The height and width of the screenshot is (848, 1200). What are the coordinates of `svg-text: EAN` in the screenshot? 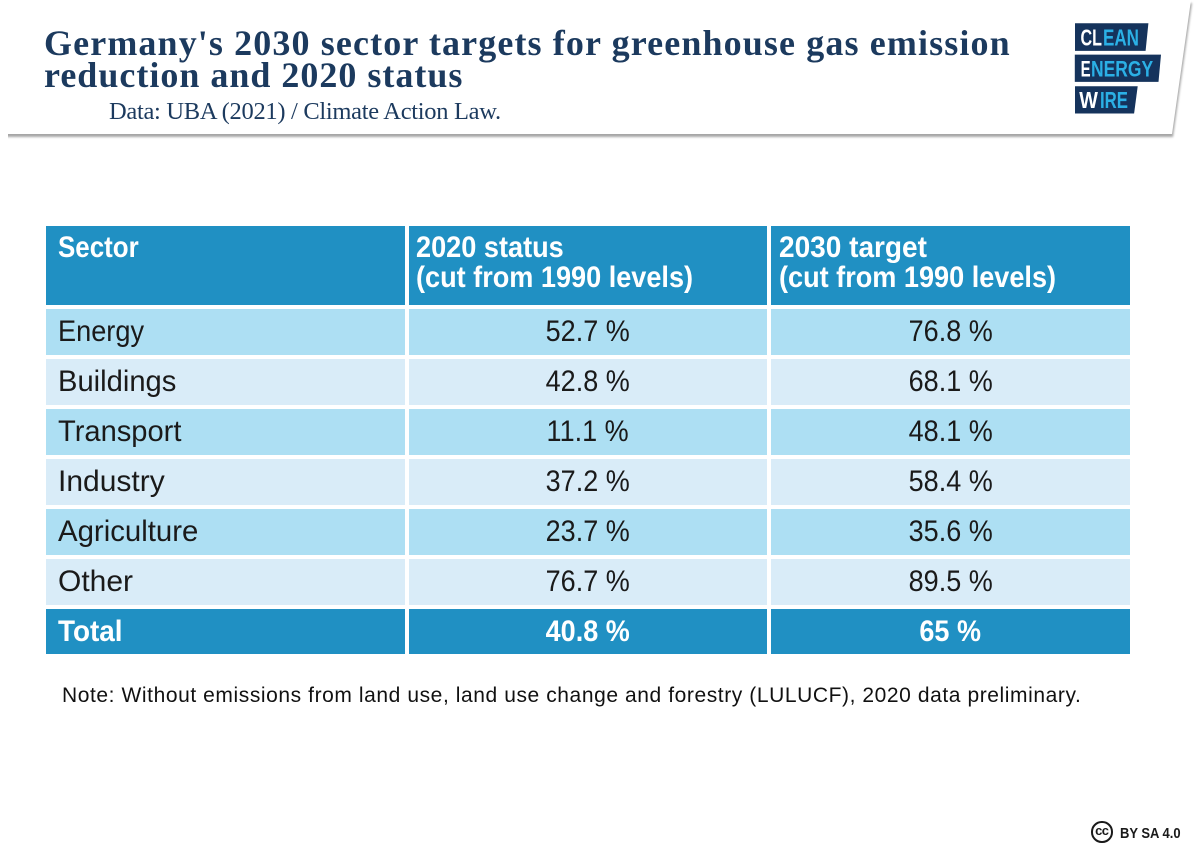 It's located at (1121, 38).